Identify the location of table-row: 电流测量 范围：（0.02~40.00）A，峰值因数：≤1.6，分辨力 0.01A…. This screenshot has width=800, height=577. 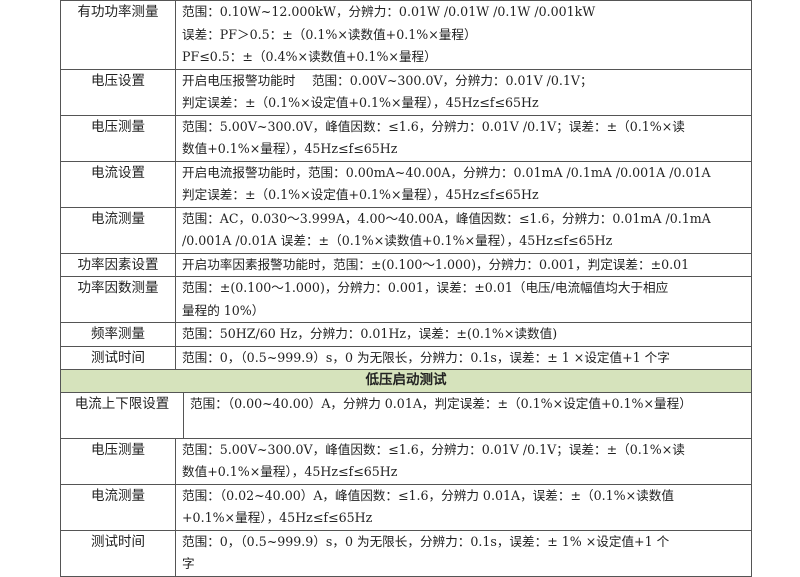
(406, 507).